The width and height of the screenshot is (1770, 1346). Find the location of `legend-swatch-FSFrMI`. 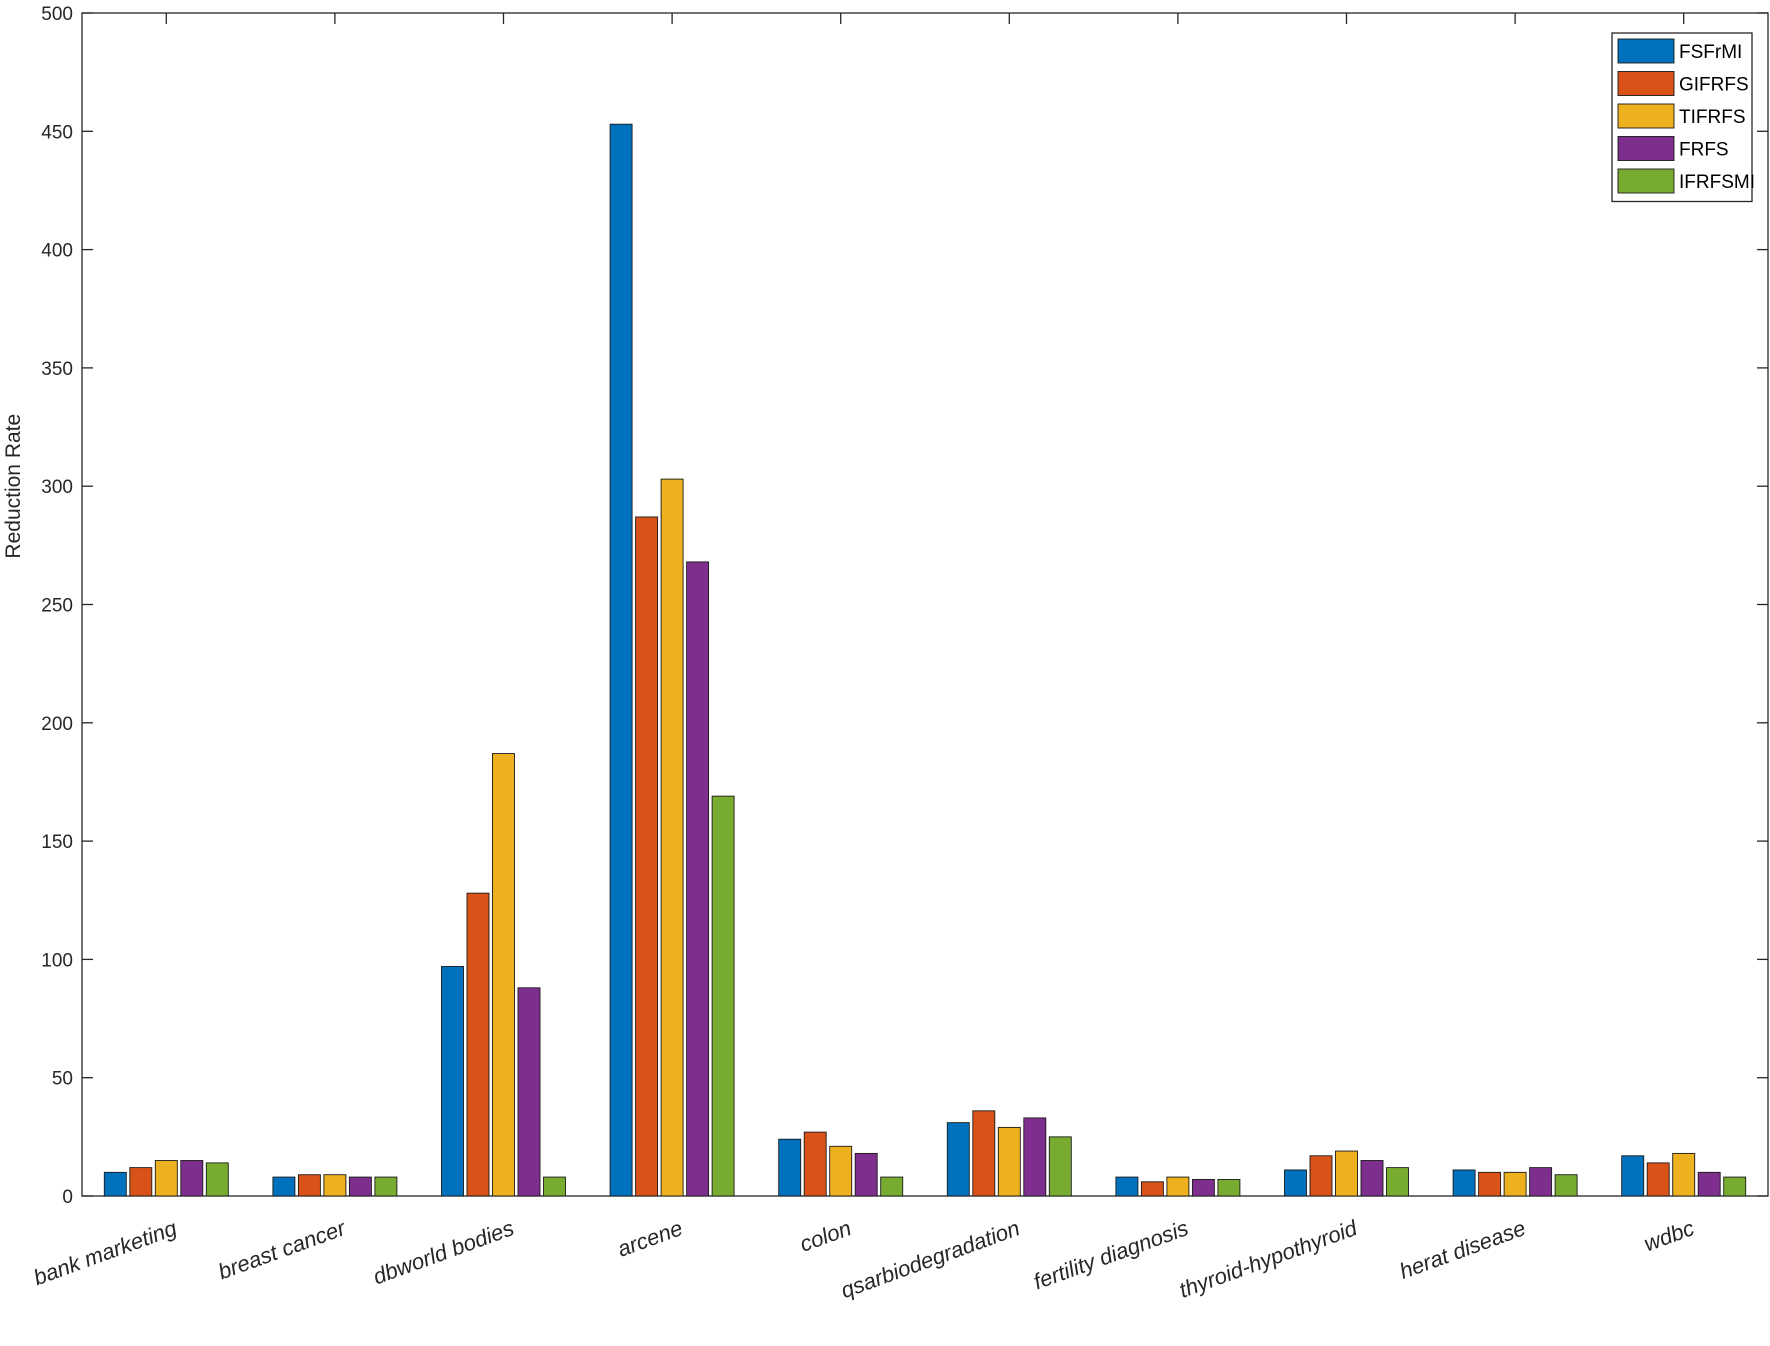

legend-swatch-FSFrMI is located at coordinates (1646, 51).